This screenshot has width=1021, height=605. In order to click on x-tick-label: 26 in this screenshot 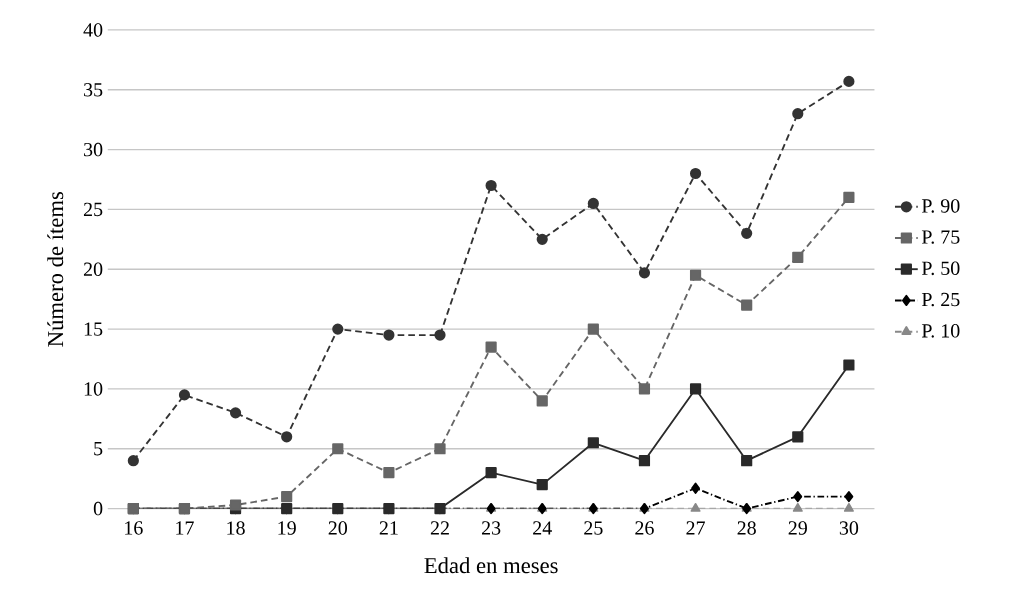, I will do `click(644, 528)`.